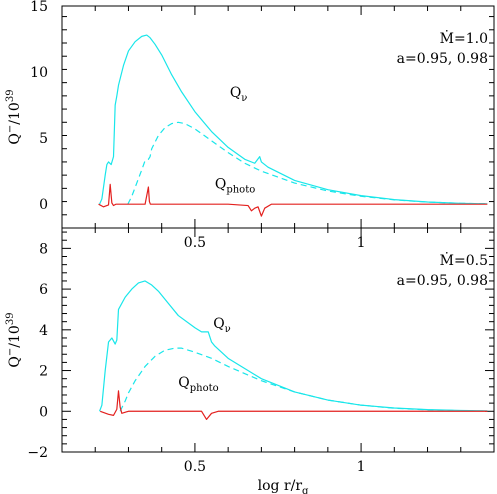 The width and height of the screenshot is (497, 494). What do you see at coordinates (464, 260) in the screenshot?
I see `bottom-annotation-1: Ṁ=0.5` at bounding box center [464, 260].